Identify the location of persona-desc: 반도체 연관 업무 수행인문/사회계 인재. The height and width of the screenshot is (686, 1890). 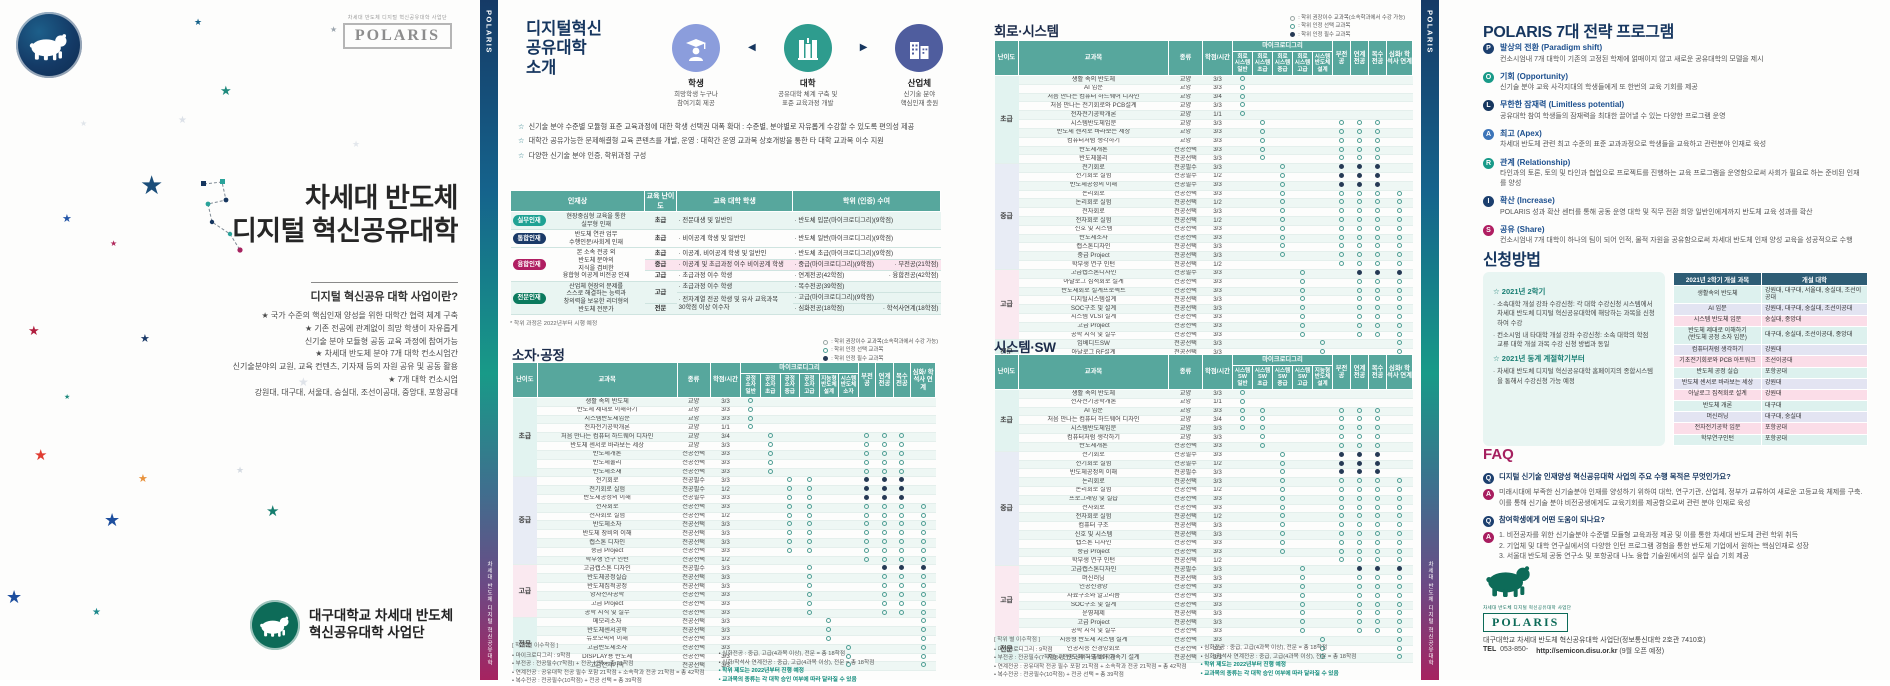
(596, 238).